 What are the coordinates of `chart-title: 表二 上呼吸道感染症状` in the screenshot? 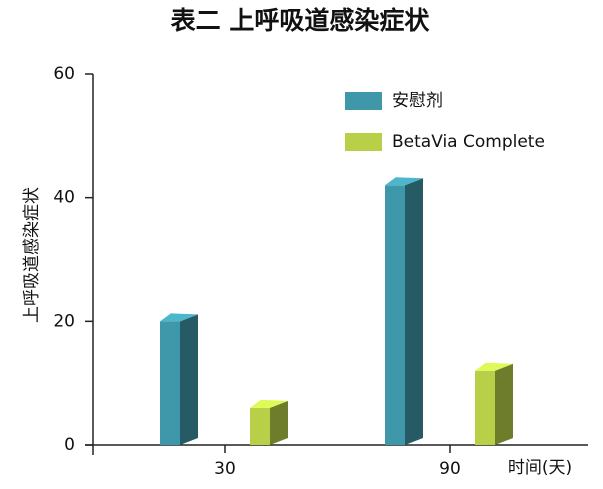 It's located at (301, 20).